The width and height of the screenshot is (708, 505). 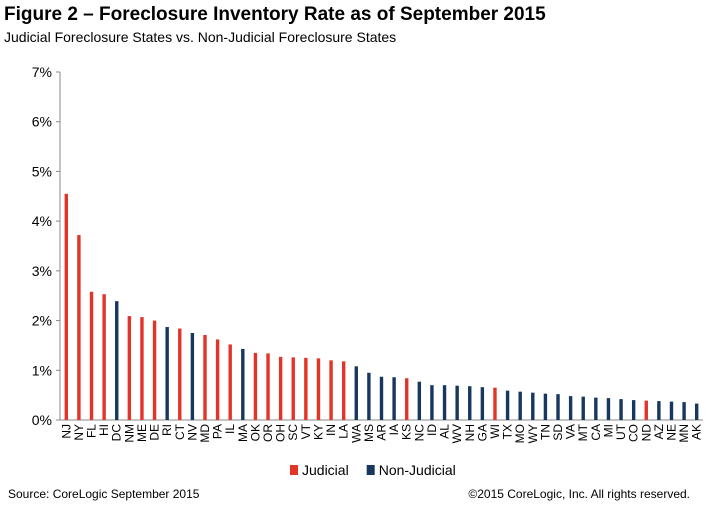 I want to click on y-tick-label: 6%, so click(x=42, y=122).